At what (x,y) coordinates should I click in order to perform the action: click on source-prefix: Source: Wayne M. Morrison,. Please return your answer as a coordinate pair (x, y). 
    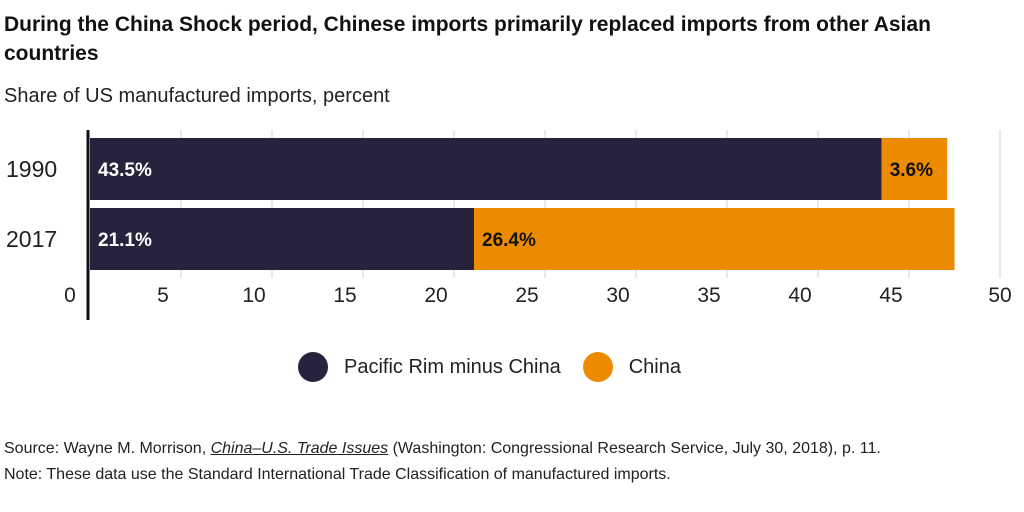
    Looking at the image, I should click on (107, 448).